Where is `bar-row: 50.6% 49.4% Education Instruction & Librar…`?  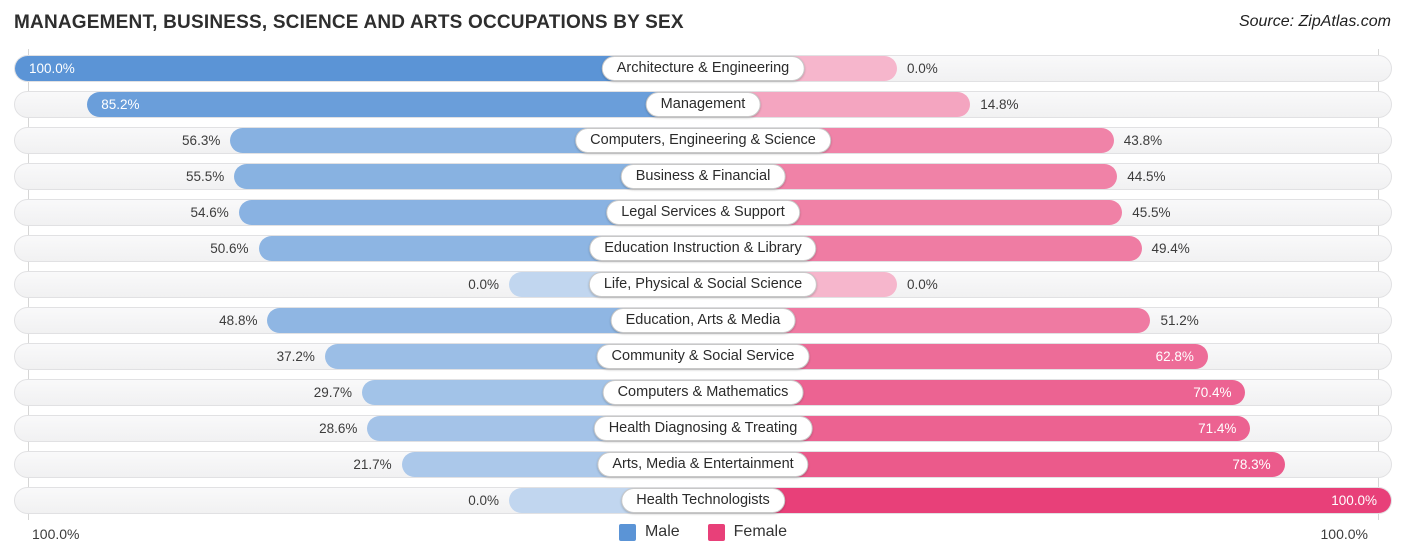 bar-row: 50.6% 49.4% Education Instruction & Librar… is located at coordinates (703, 248).